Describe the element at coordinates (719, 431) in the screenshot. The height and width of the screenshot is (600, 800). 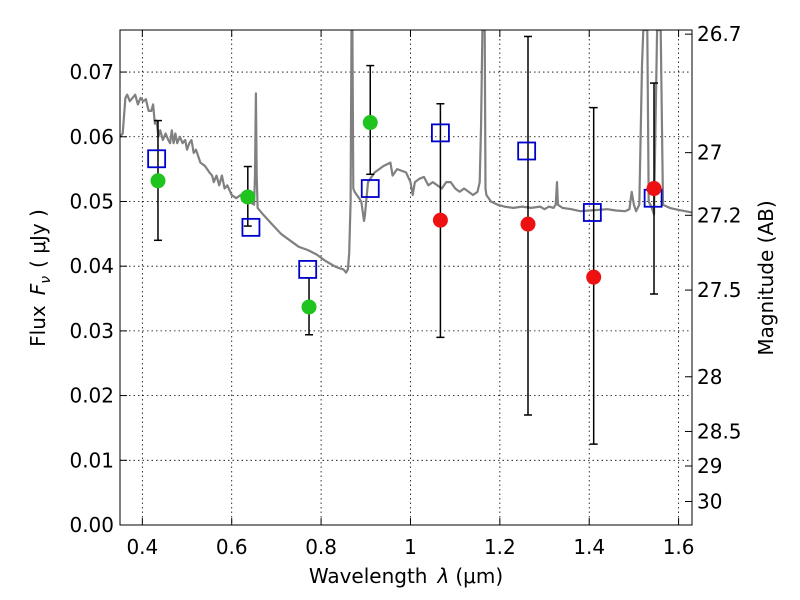
I see `magnitude-tick-label: 28.5` at that location.